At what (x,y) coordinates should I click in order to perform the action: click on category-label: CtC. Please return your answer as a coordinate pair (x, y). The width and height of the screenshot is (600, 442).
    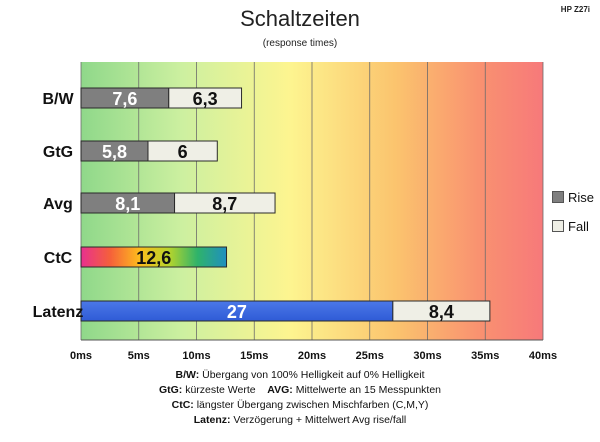
    Looking at the image, I should click on (58, 258).